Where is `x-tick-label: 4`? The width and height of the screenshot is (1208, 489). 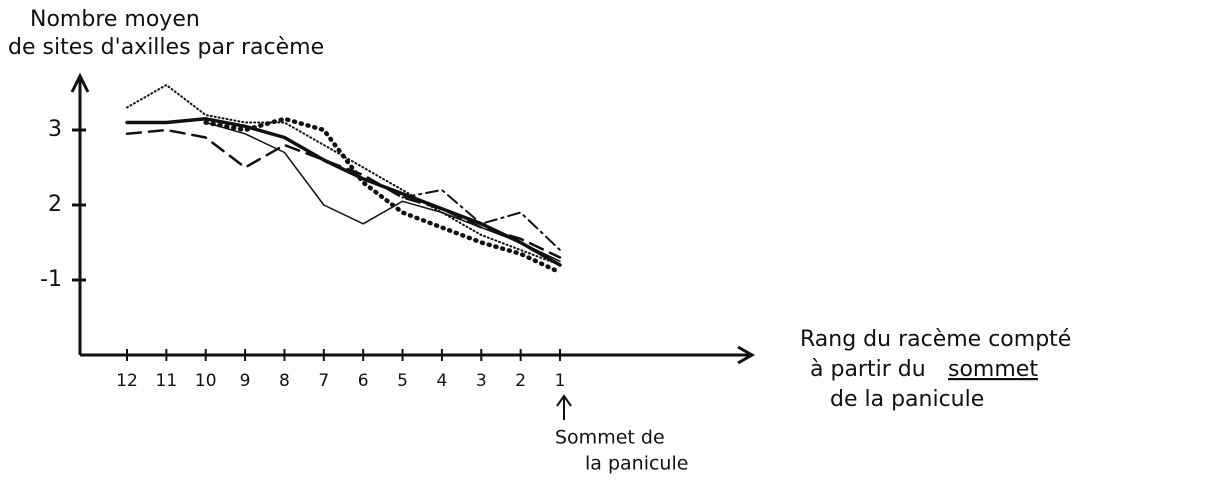
x-tick-label: 4 is located at coordinates (441, 381).